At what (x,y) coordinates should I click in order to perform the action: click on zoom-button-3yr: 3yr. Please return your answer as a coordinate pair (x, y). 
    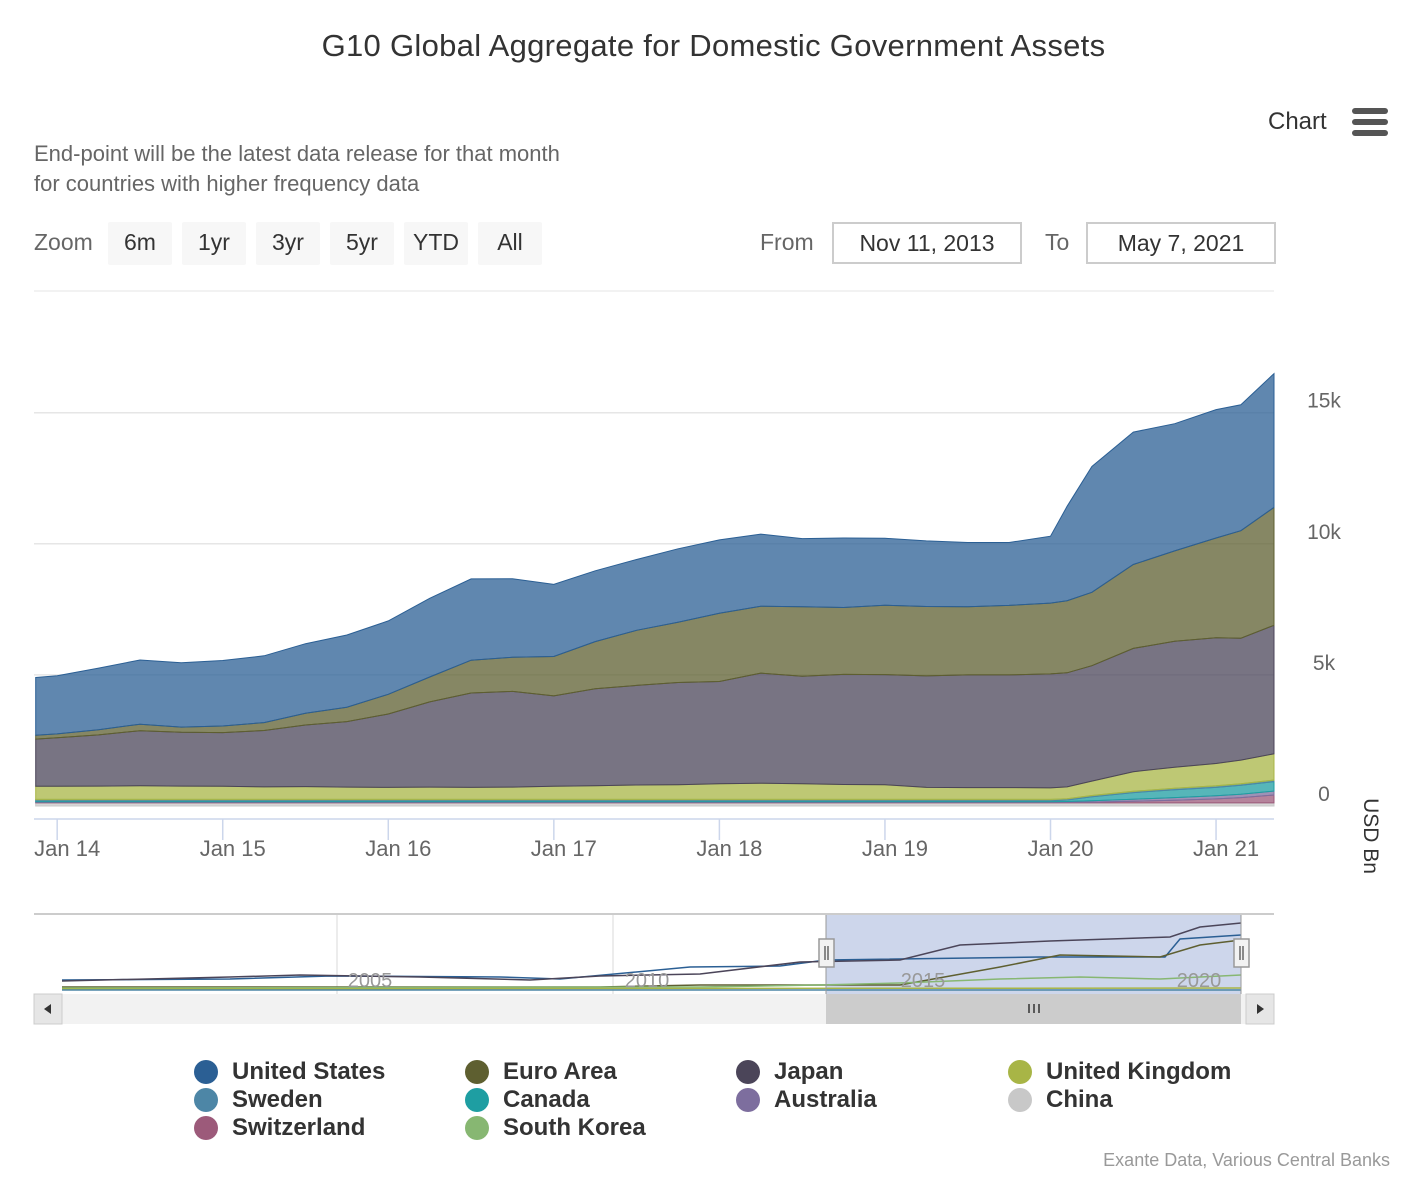
    Looking at the image, I should click on (288, 243).